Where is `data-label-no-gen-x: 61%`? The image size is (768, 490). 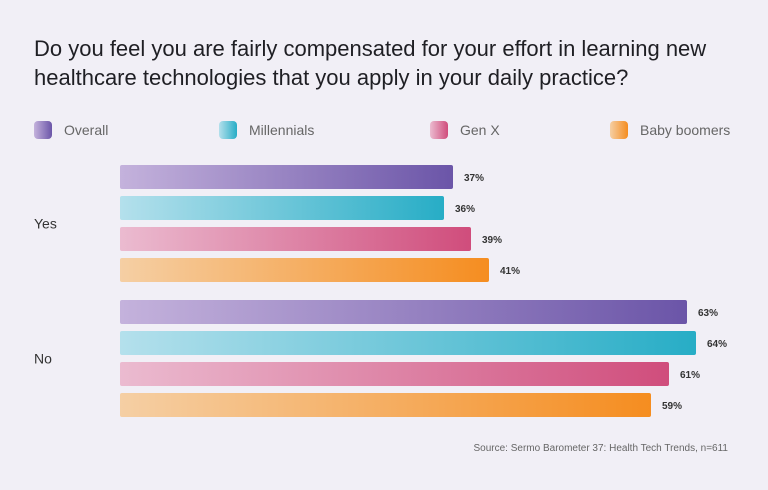 data-label-no-gen-x: 61% is located at coordinates (690, 375).